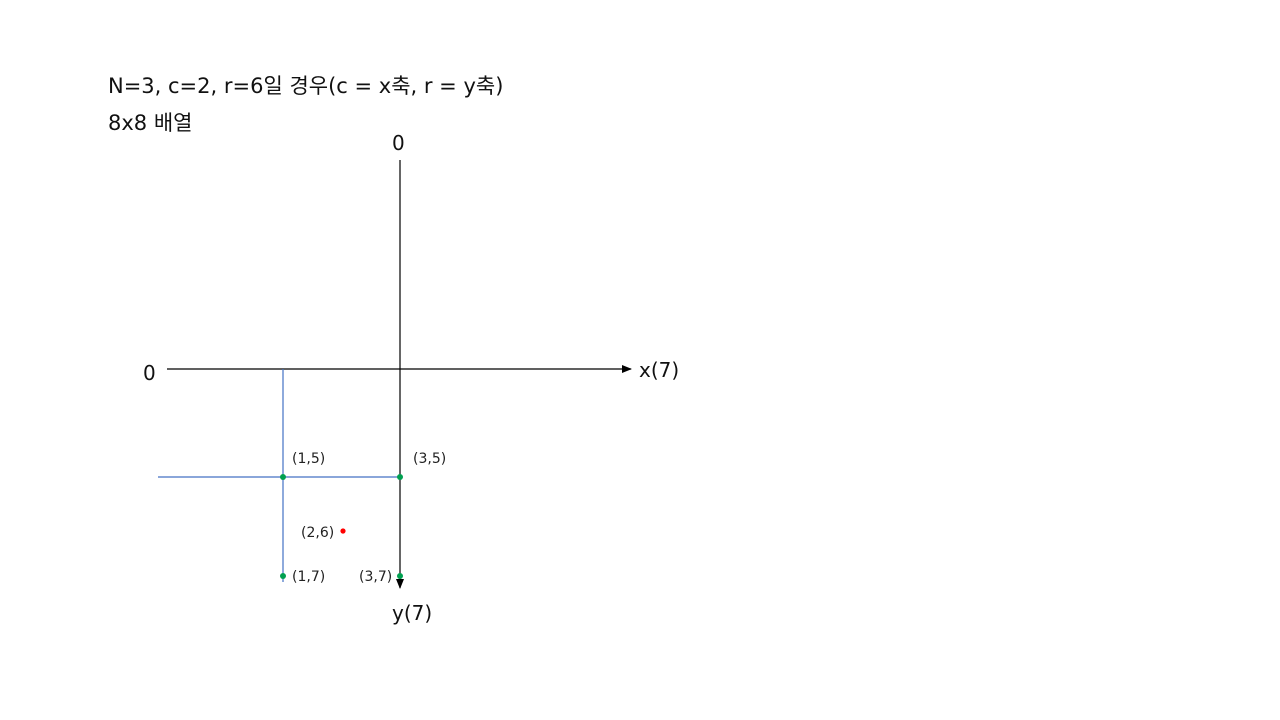 The width and height of the screenshot is (1280, 720). Describe the element at coordinates (659, 370) in the screenshot. I see `x-axis-end-label: x(7)` at that location.